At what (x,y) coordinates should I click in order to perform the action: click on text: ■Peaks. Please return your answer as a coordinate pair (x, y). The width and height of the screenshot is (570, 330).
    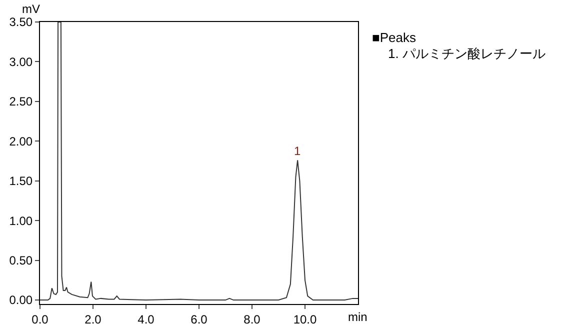
    Looking at the image, I should click on (394, 37).